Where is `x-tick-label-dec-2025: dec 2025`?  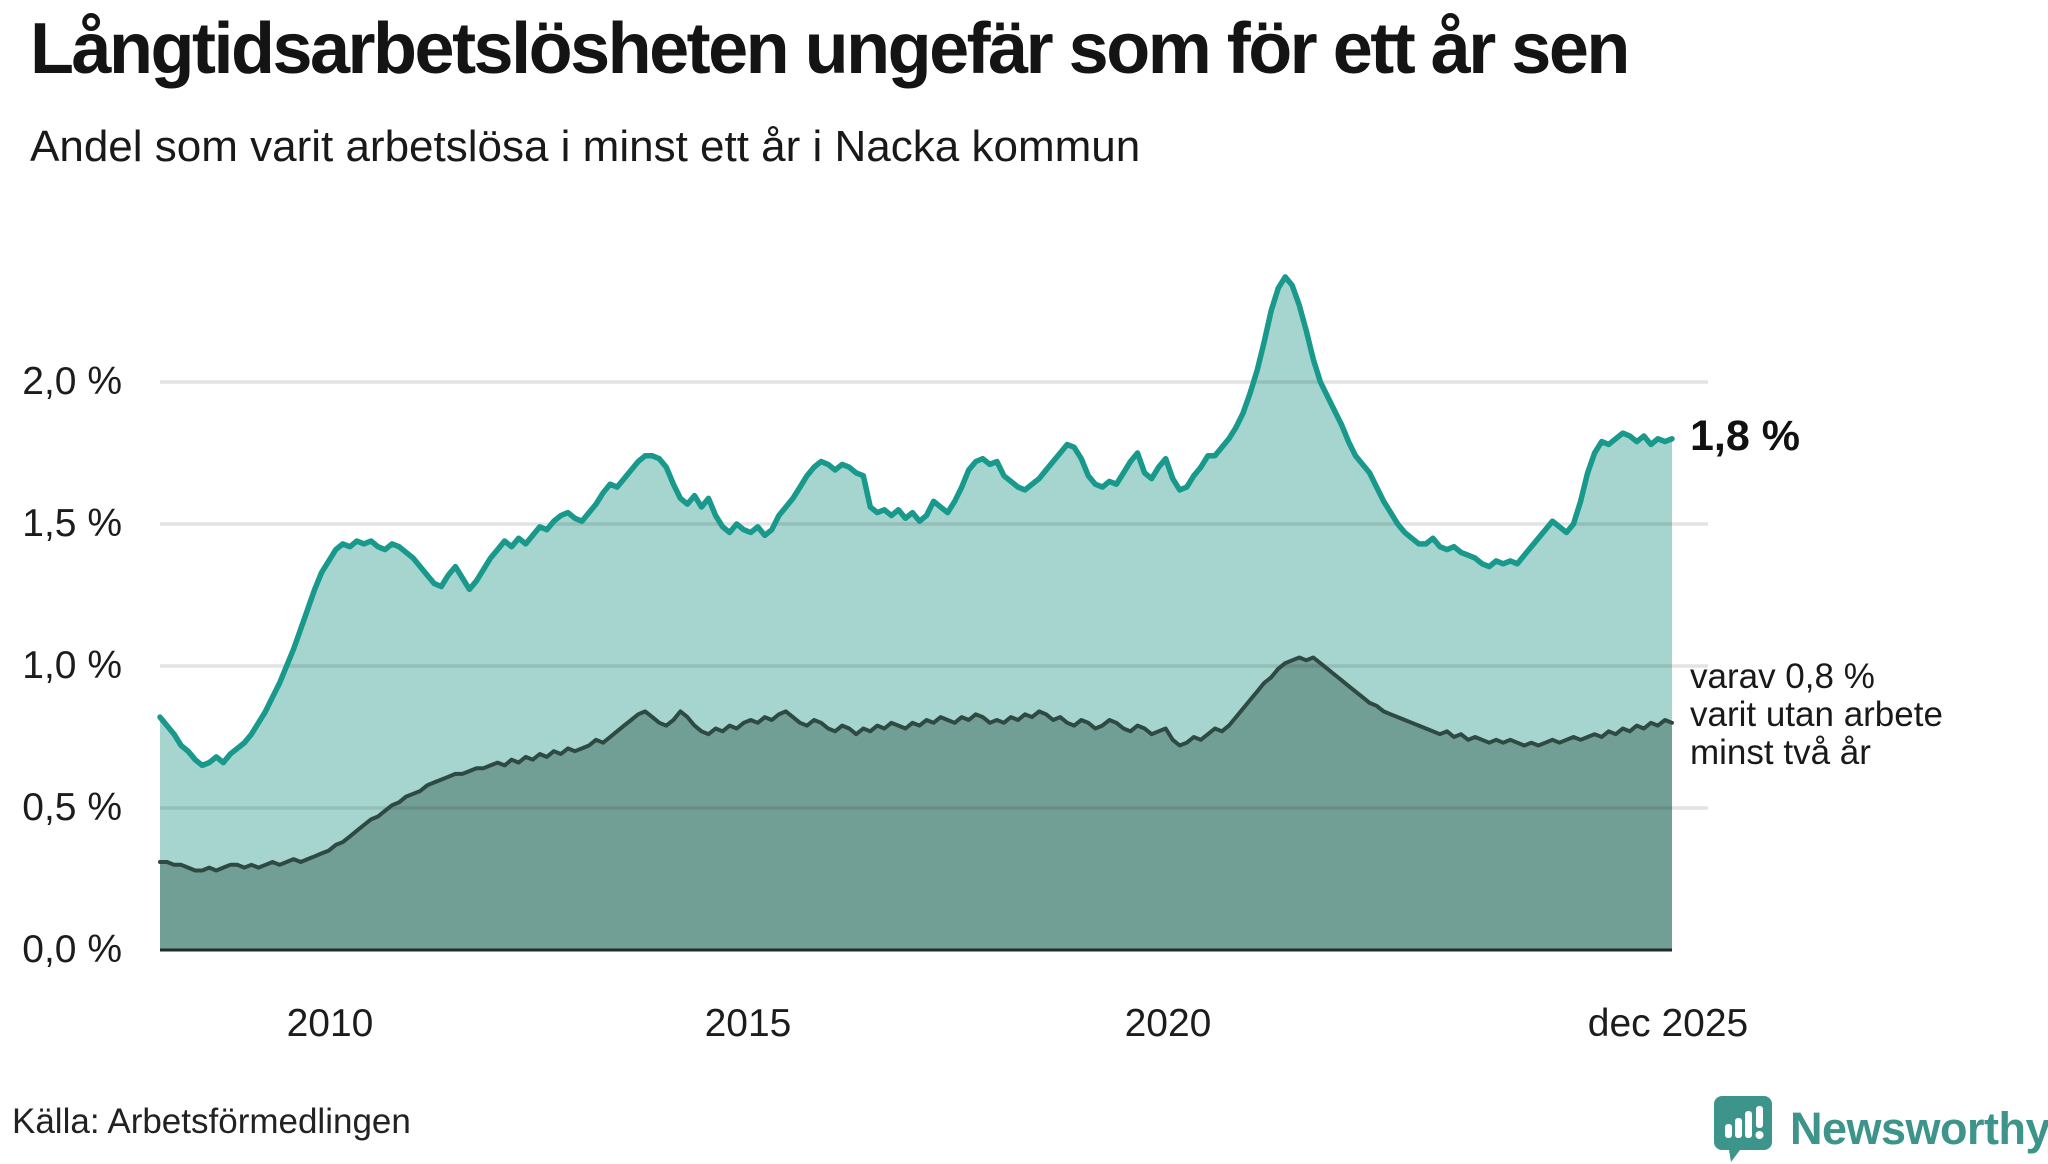 x-tick-label-dec-2025: dec 2025 is located at coordinates (1668, 1023).